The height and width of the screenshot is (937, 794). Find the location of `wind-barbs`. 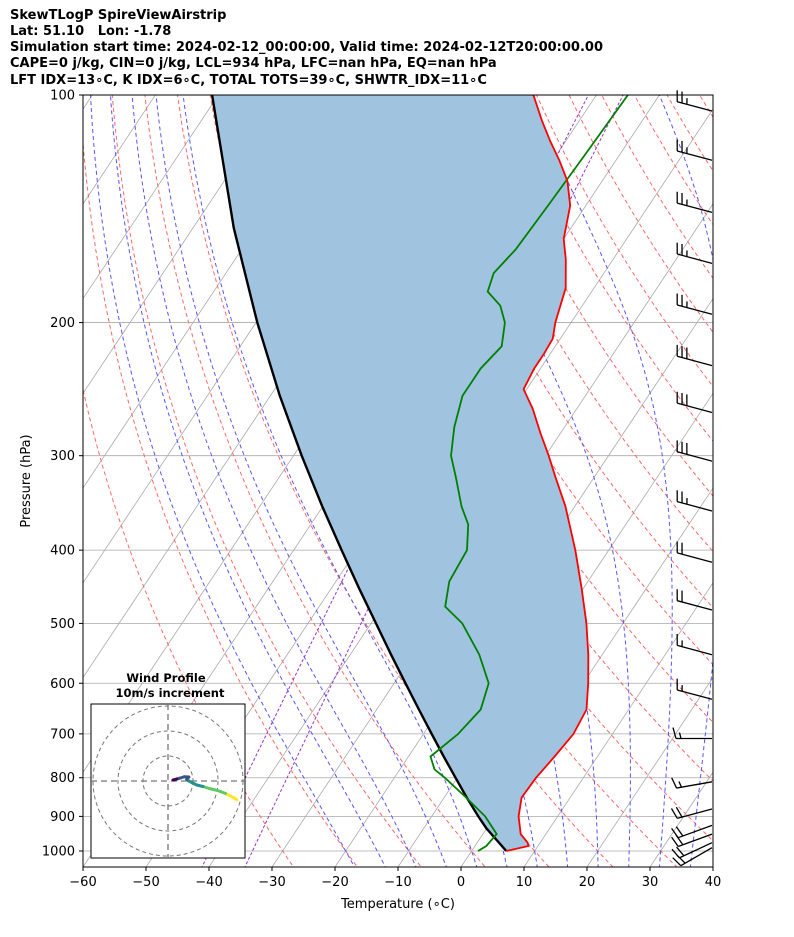

wind-barbs is located at coordinates (691, 478).